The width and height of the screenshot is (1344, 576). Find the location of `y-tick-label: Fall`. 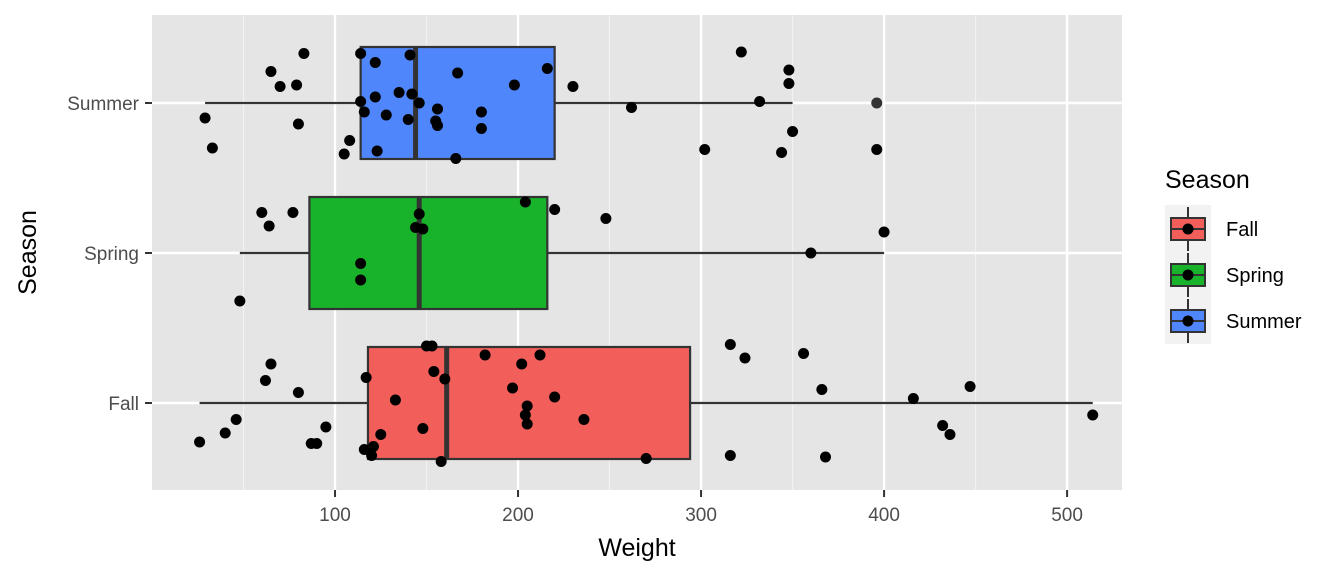

y-tick-label: Fall is located at coordinates (123, 404).